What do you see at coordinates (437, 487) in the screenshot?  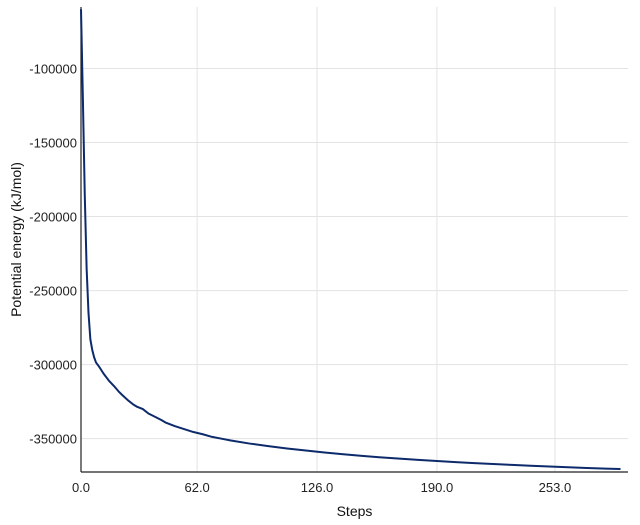 I see `x-tick-label: 190.0` at bounding box center [437, 487].